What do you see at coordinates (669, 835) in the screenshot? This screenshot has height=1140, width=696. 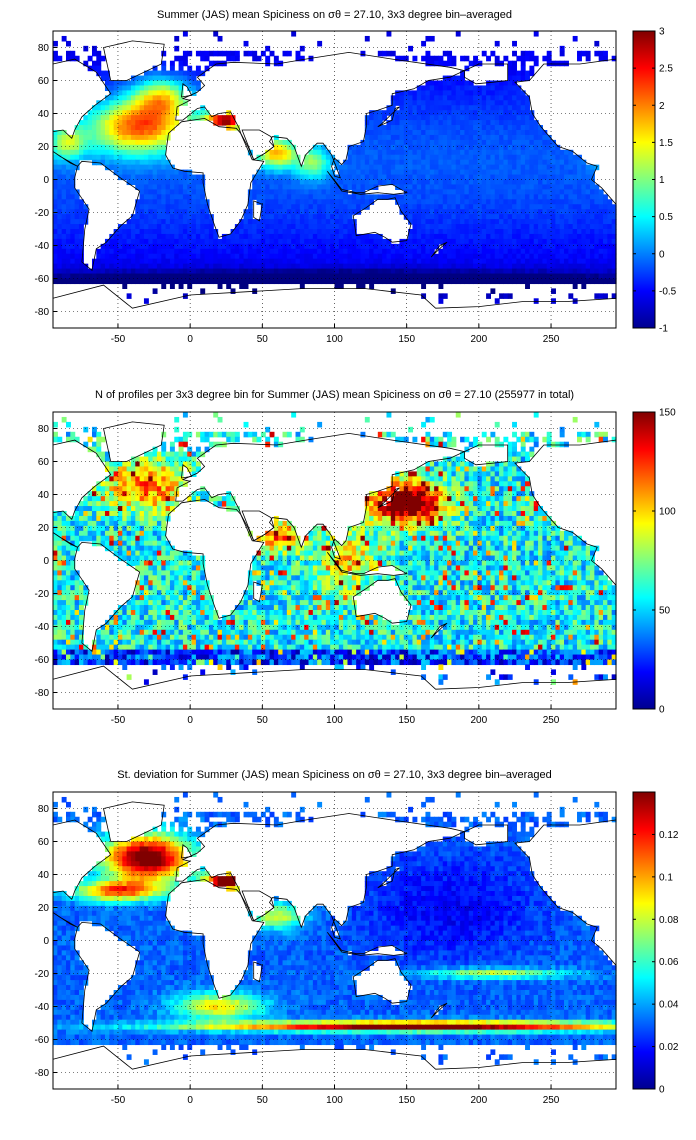 I see `colorbar-tick-label: 0.12` at bounding box center [669, 835].